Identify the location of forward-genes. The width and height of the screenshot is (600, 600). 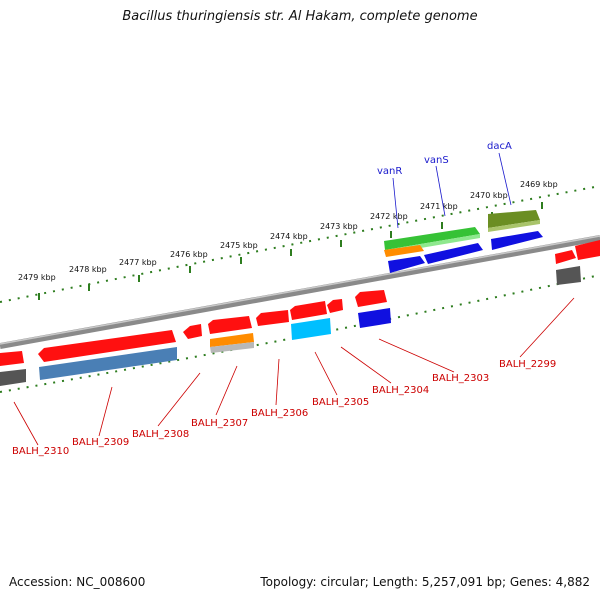
(492, 241).